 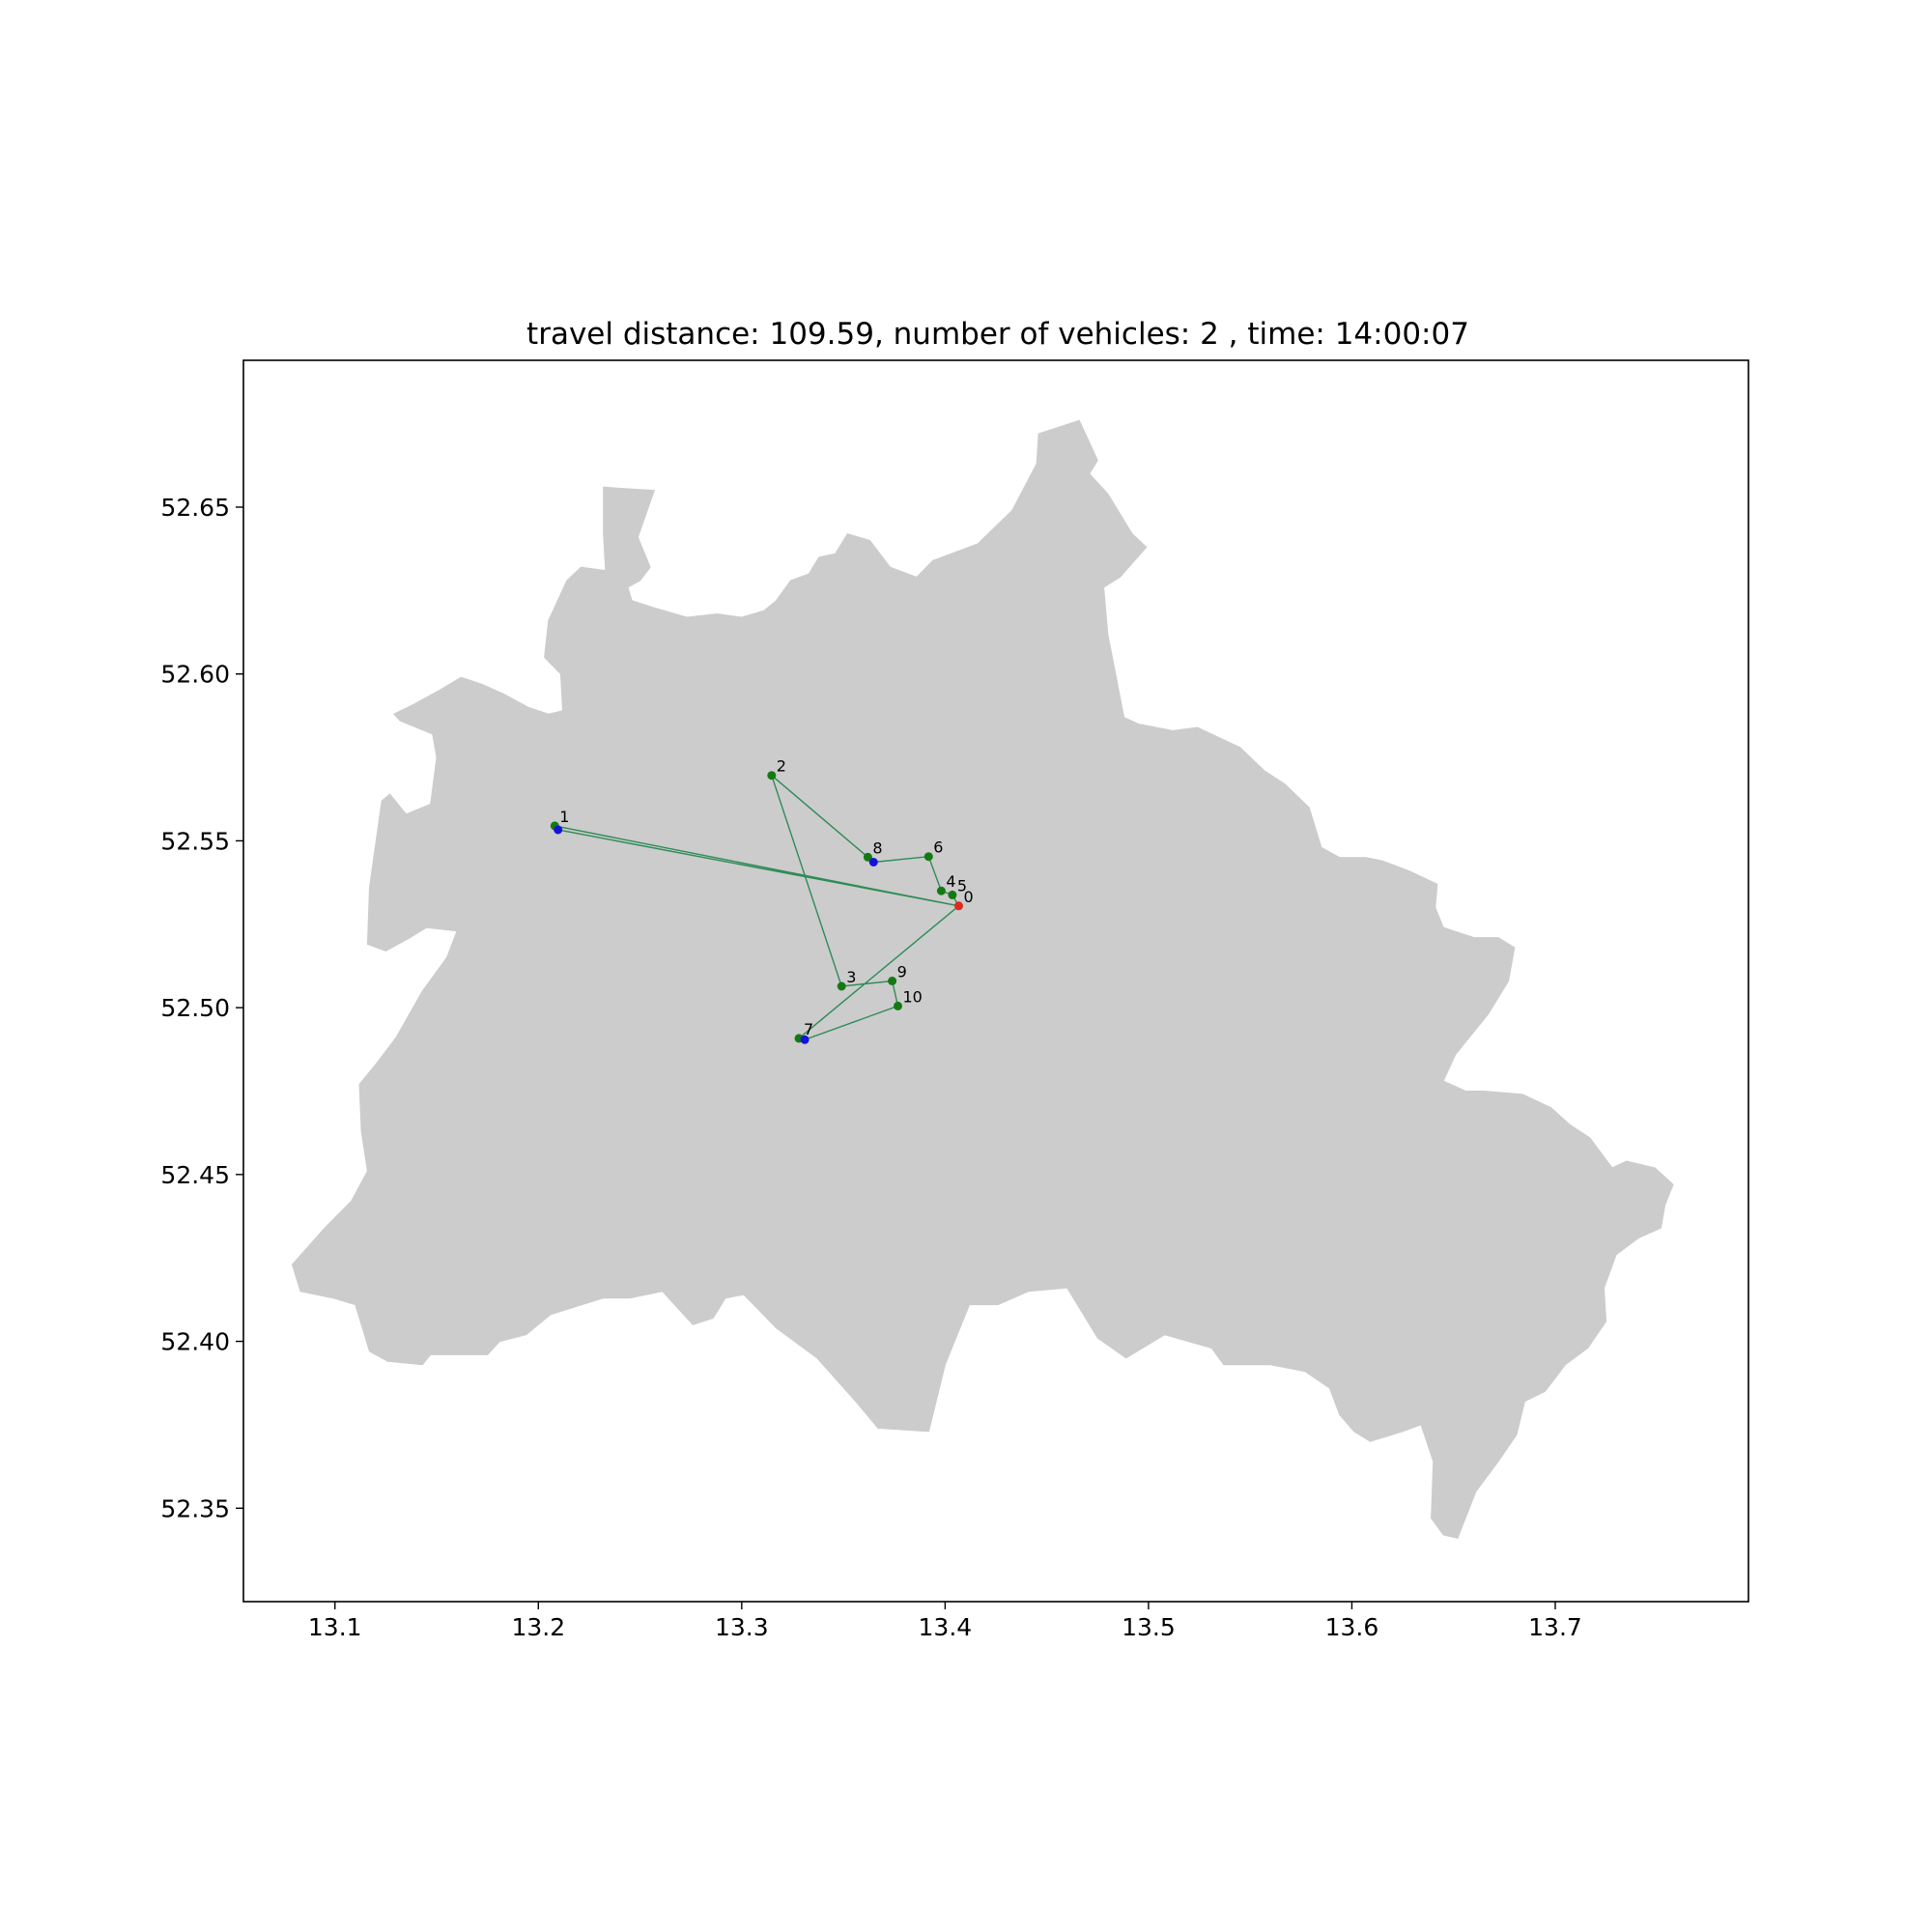 What do you see at coordinates (195, 508) in the screenshot?
I see `y-tick-label: 52.65` at bounding box center [195, 508].